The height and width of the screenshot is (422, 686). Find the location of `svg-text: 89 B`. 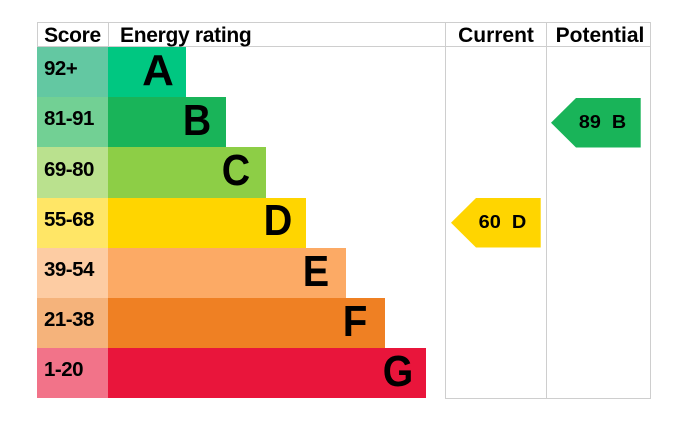

svg-text: 89 B is located at coordinates (602, 121).